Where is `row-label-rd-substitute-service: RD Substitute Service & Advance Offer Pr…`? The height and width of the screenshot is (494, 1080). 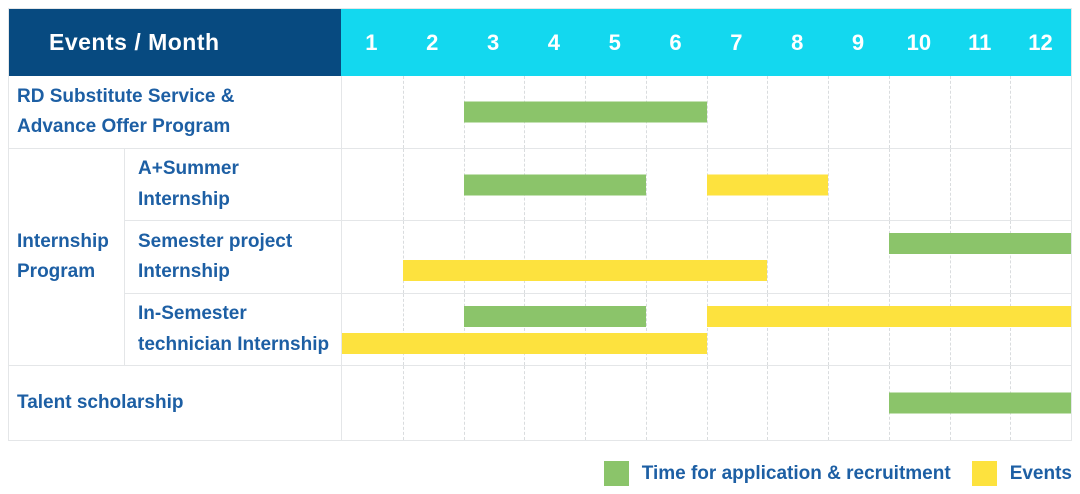
row-label-rd-substitute-service: RD Substitute Service & Advance Offer Pr… is located at coordinates (175, 112).